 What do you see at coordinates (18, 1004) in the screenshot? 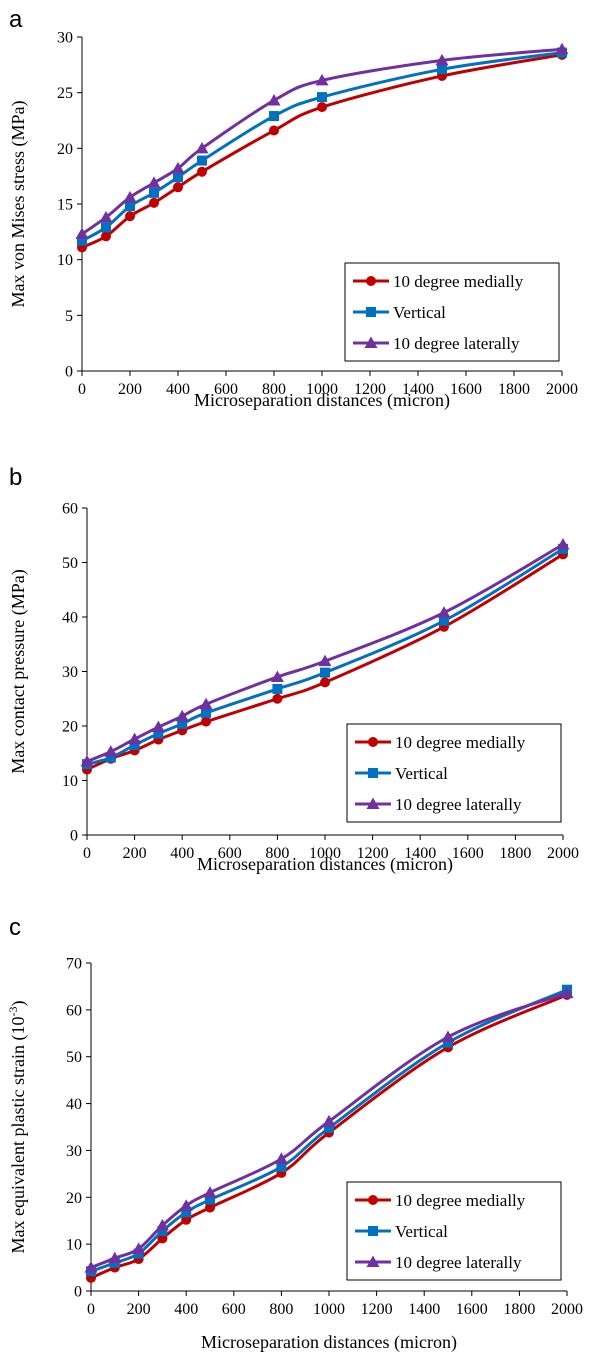
I see `y-axis-title-suffix: )` at bounding box center [18, 1004].